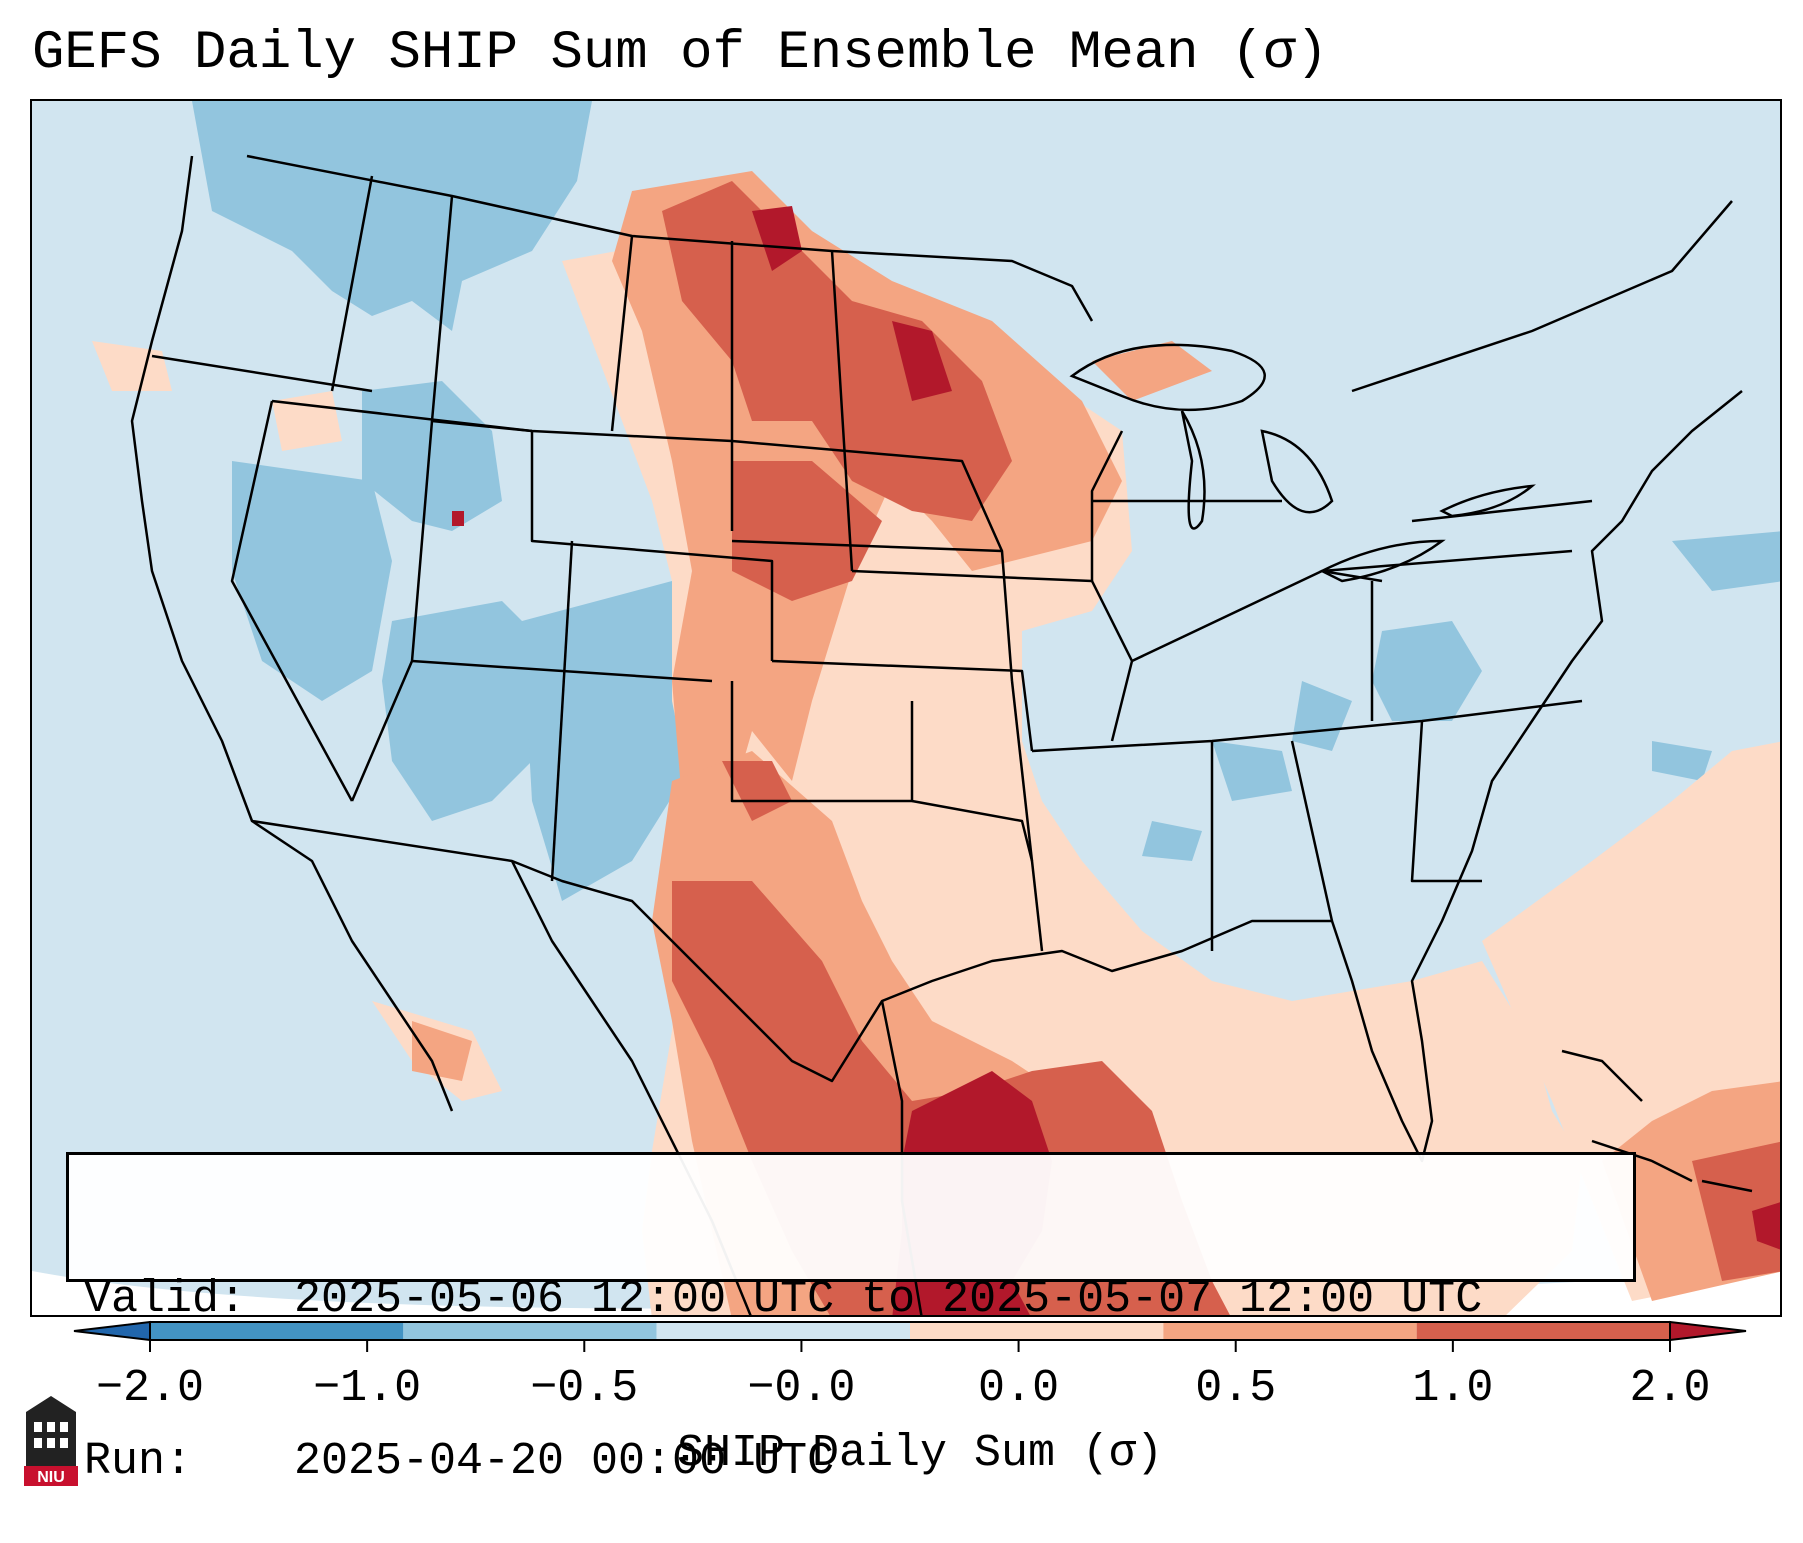 The image size is (1803, 1543). What do you see at coordinates (920, 1453) in the screenshot?
I see `colorbar-label: SHIP Daily Sum (σ)` at bounding box center [920, 1453].